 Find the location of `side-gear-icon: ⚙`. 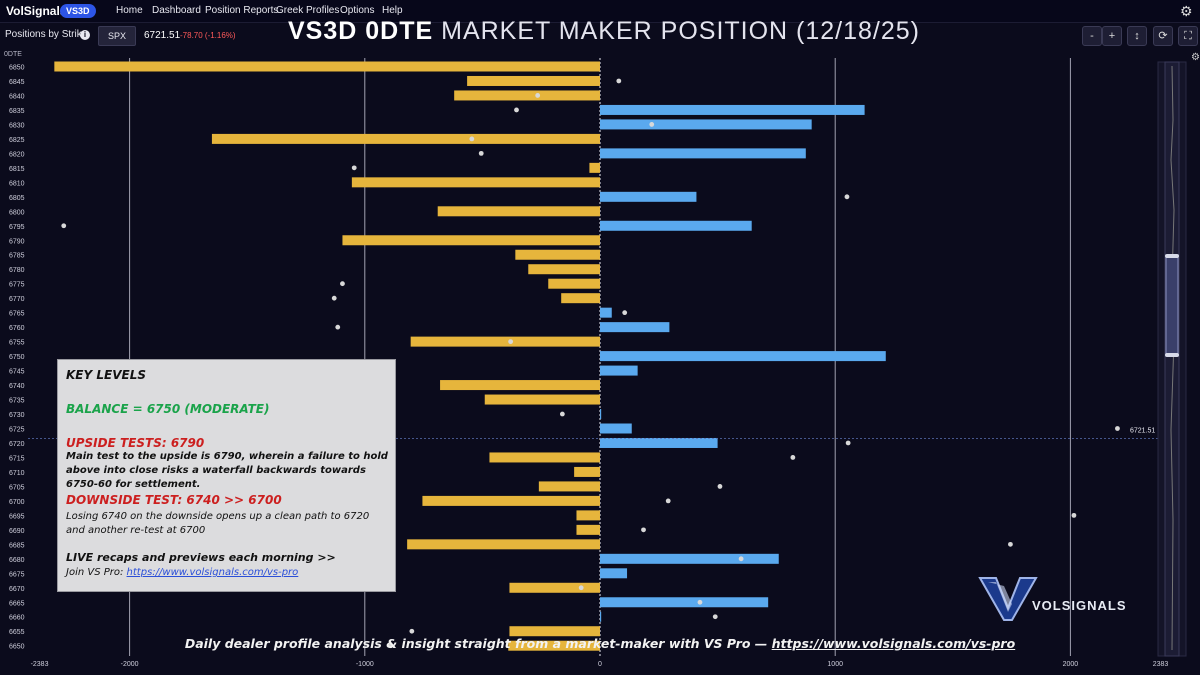

side-gear-icon: ⚙ is located at coordinates (1195, 57).